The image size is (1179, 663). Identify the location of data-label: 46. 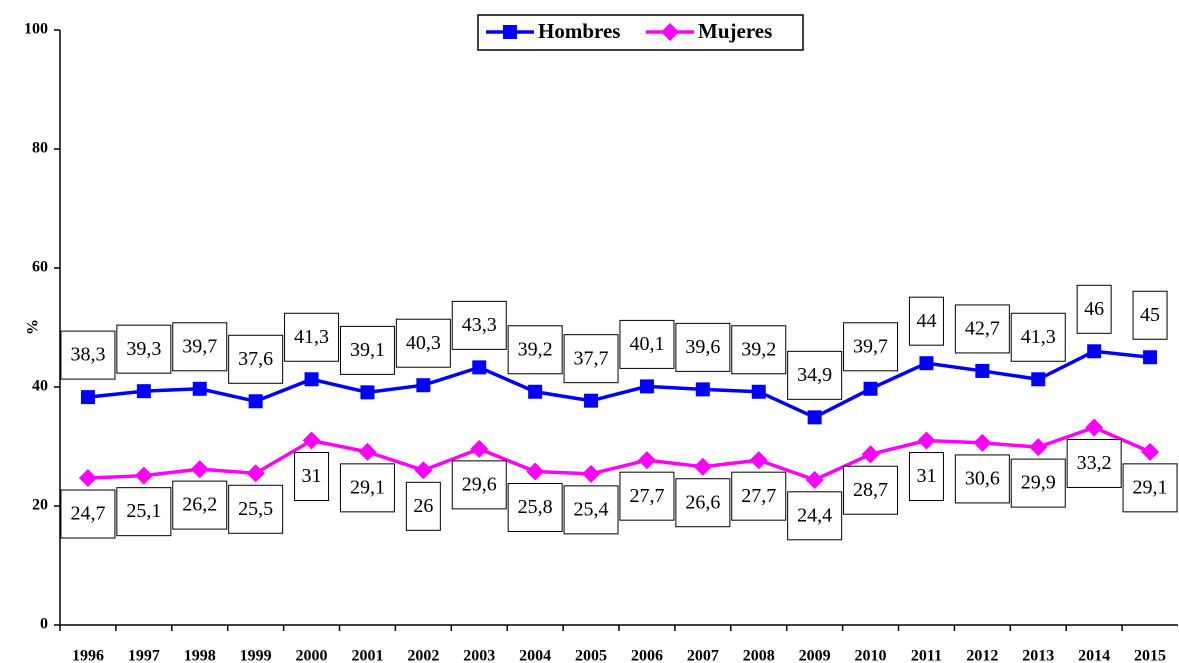
(1094, 309).